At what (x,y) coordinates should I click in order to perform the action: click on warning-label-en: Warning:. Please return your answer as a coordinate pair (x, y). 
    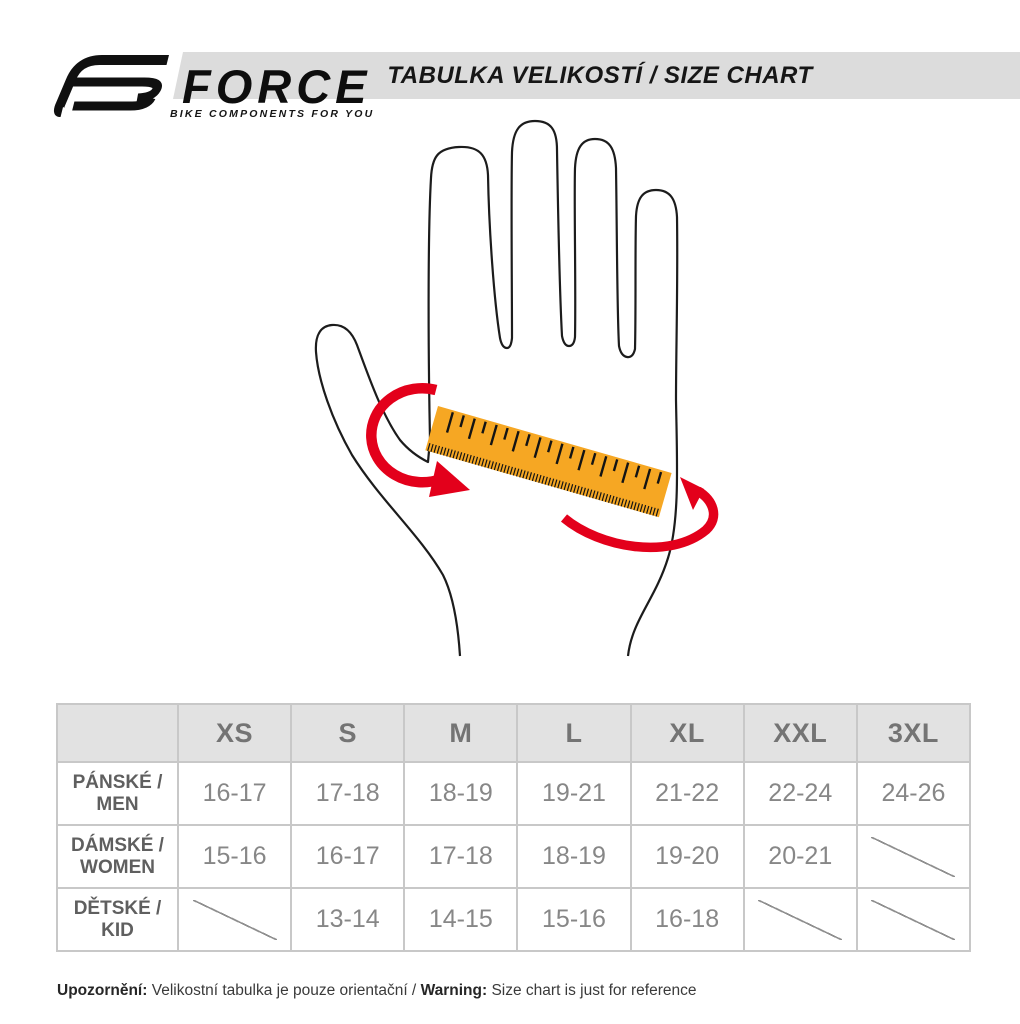
    Looking at the image, I should click on (454, 990).